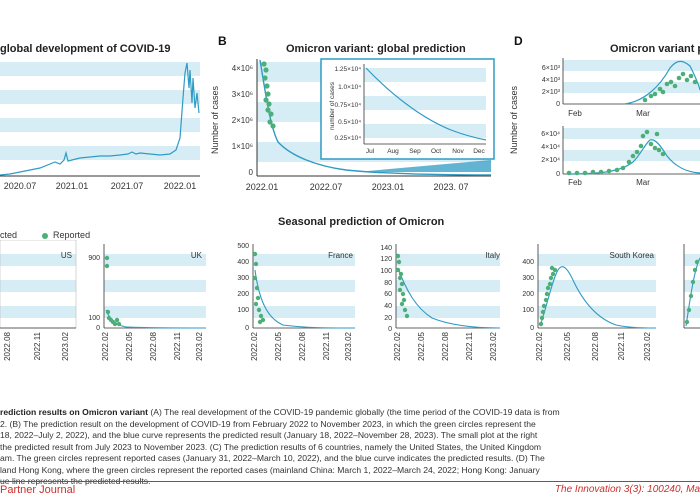 The image size is (700, 500). What do you see at coordinates (153, 345) in the screenshot?
I see `panel-c-uk-xtick: 2022.08` at bounding box center [153, 345].